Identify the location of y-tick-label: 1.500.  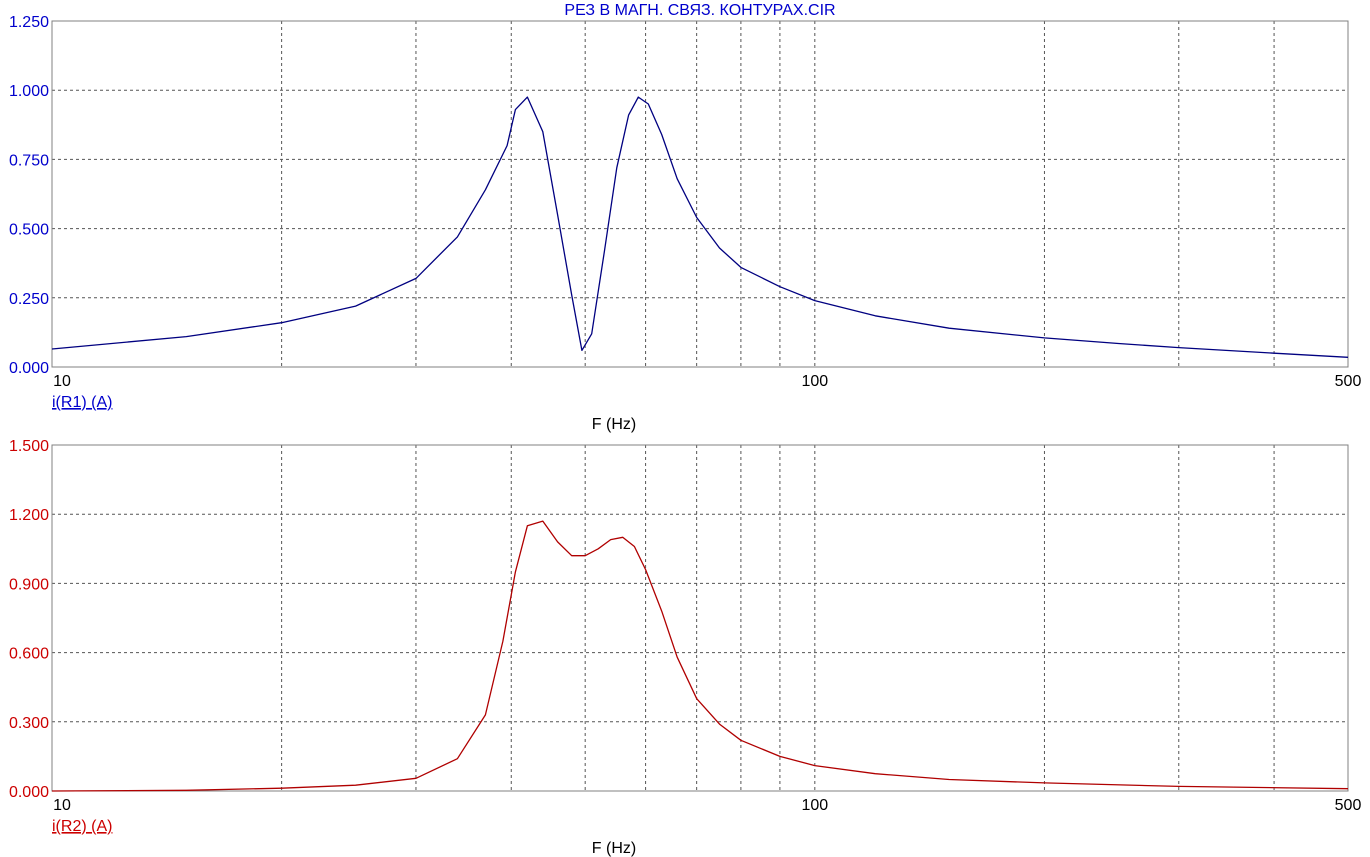
(29, 446).